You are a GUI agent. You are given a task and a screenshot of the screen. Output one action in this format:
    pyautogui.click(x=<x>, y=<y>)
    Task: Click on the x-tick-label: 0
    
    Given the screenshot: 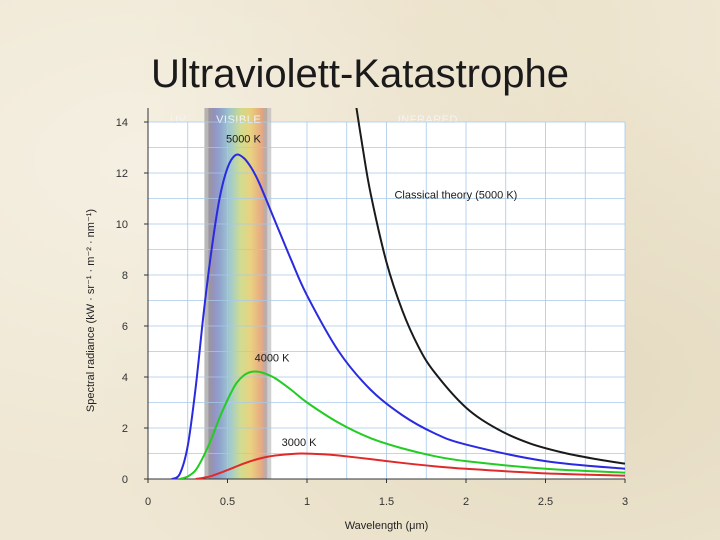 What is the action you would take?
    pyautogui.click(x=148, y=502)
    